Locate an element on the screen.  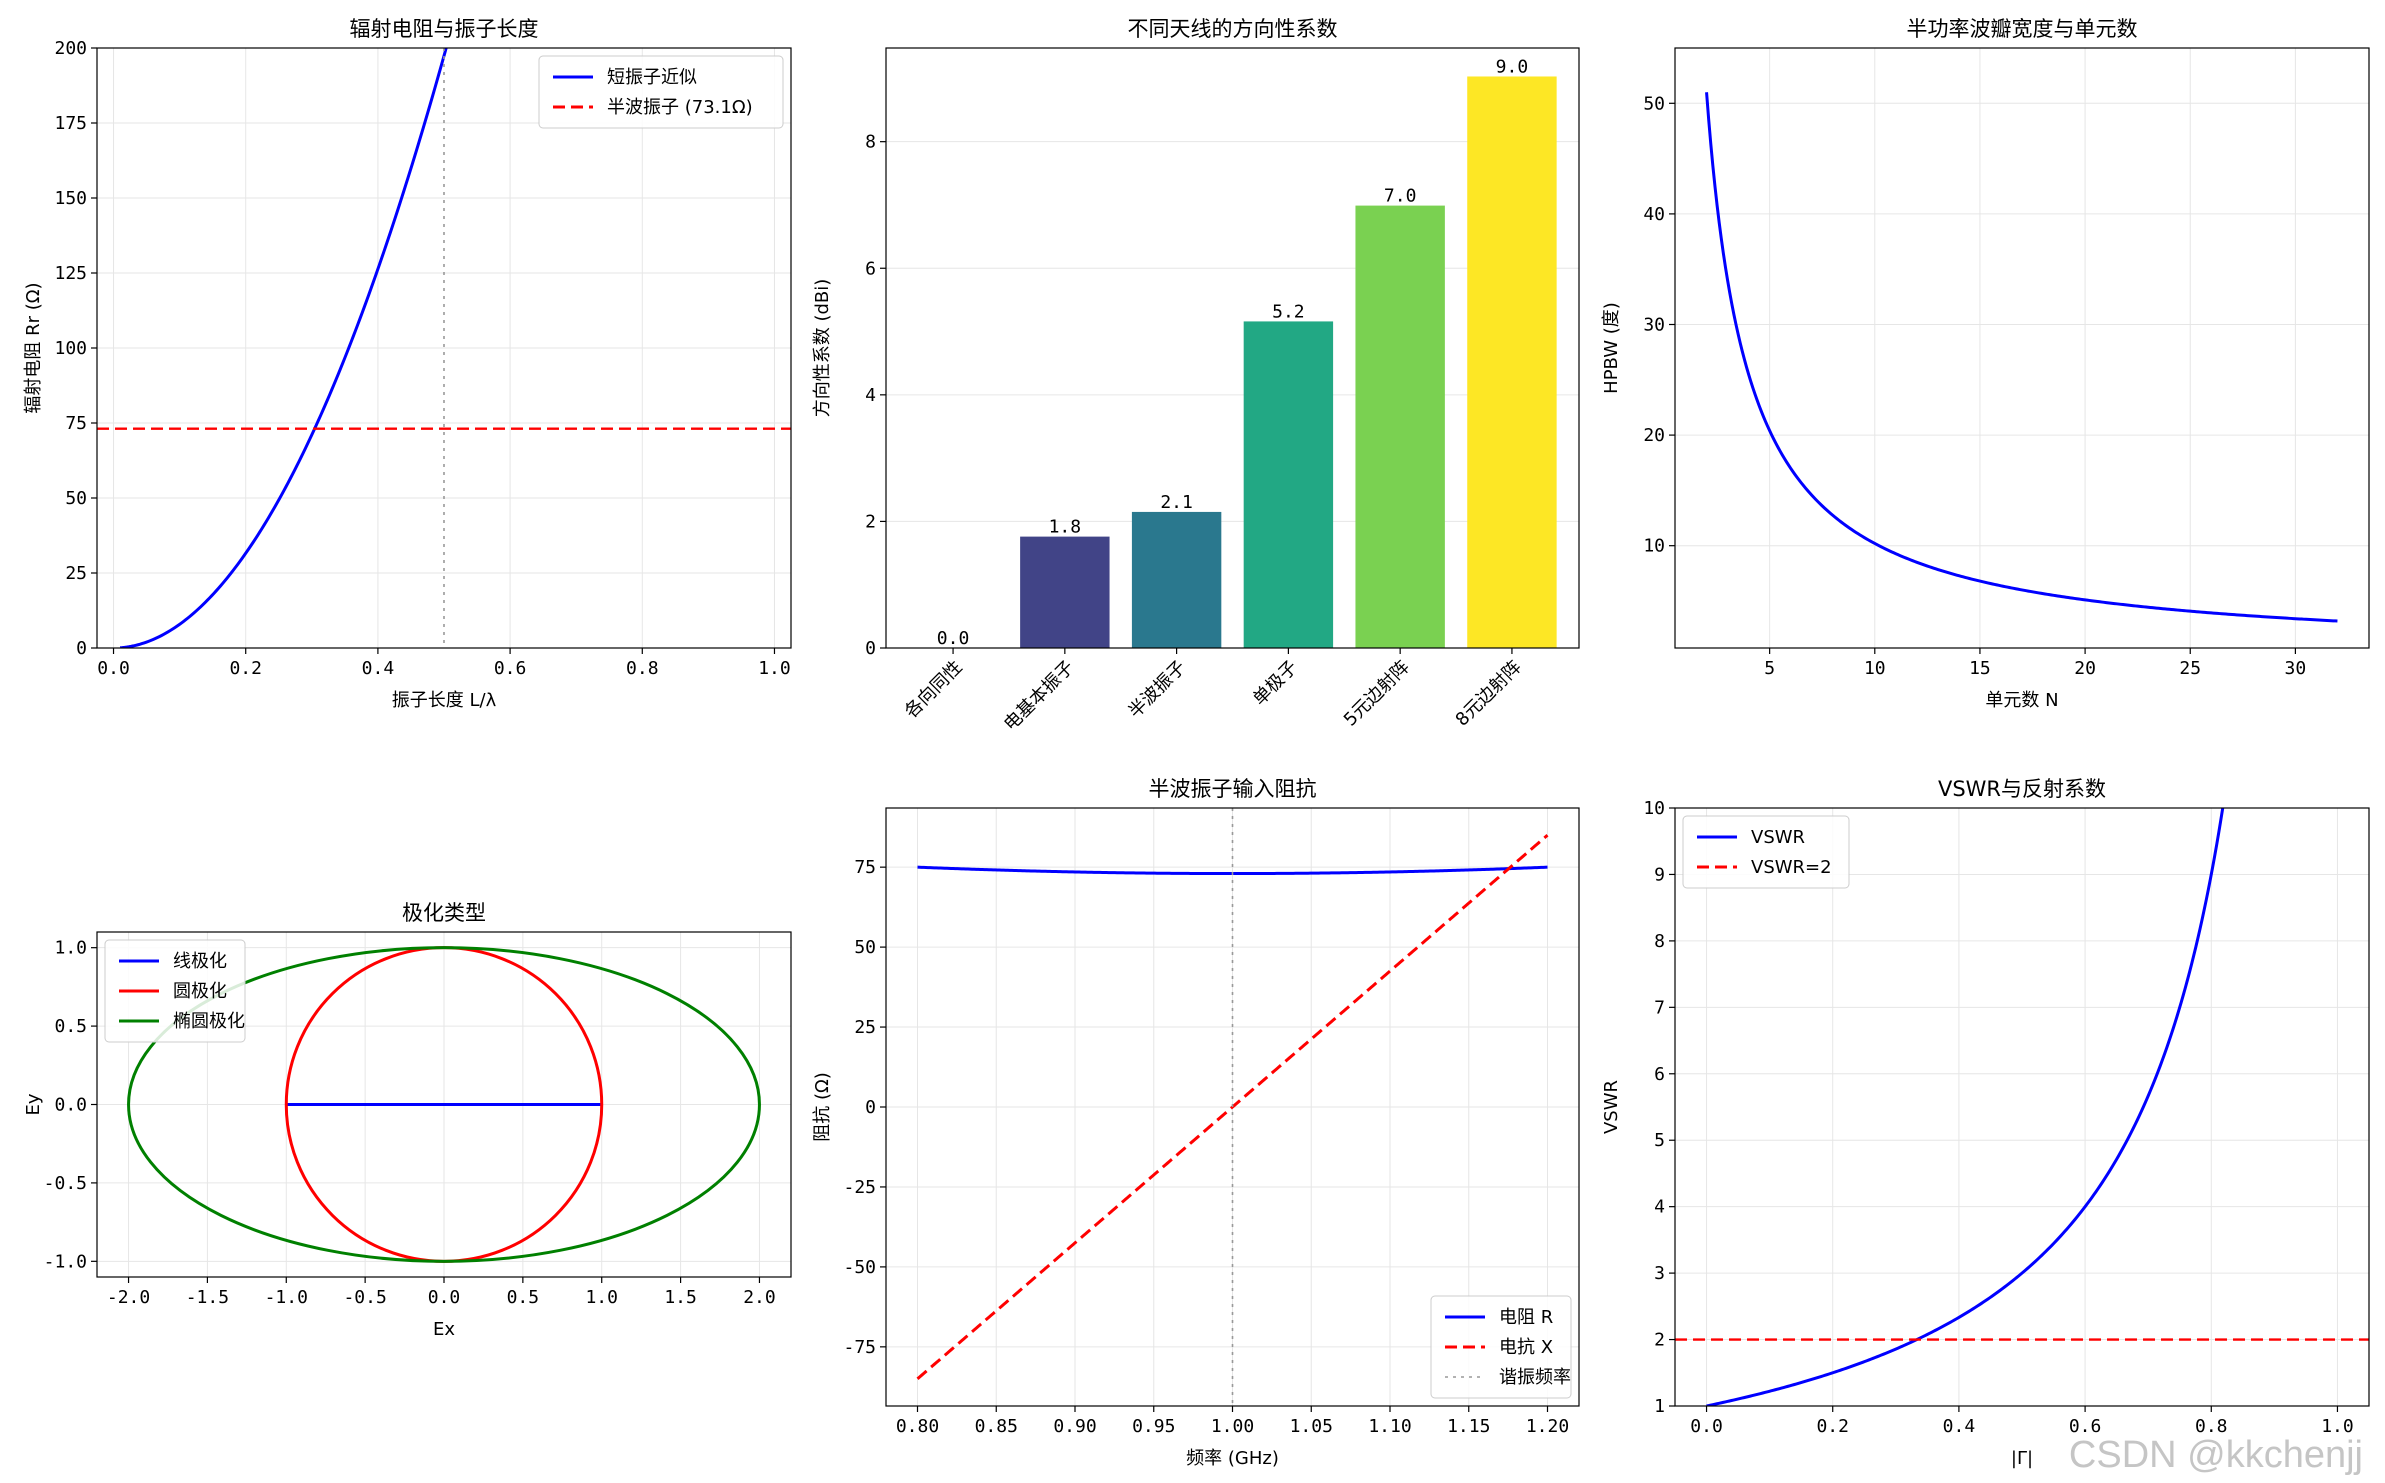
y-tick-label: 75 is located at coordinates (76, 423).